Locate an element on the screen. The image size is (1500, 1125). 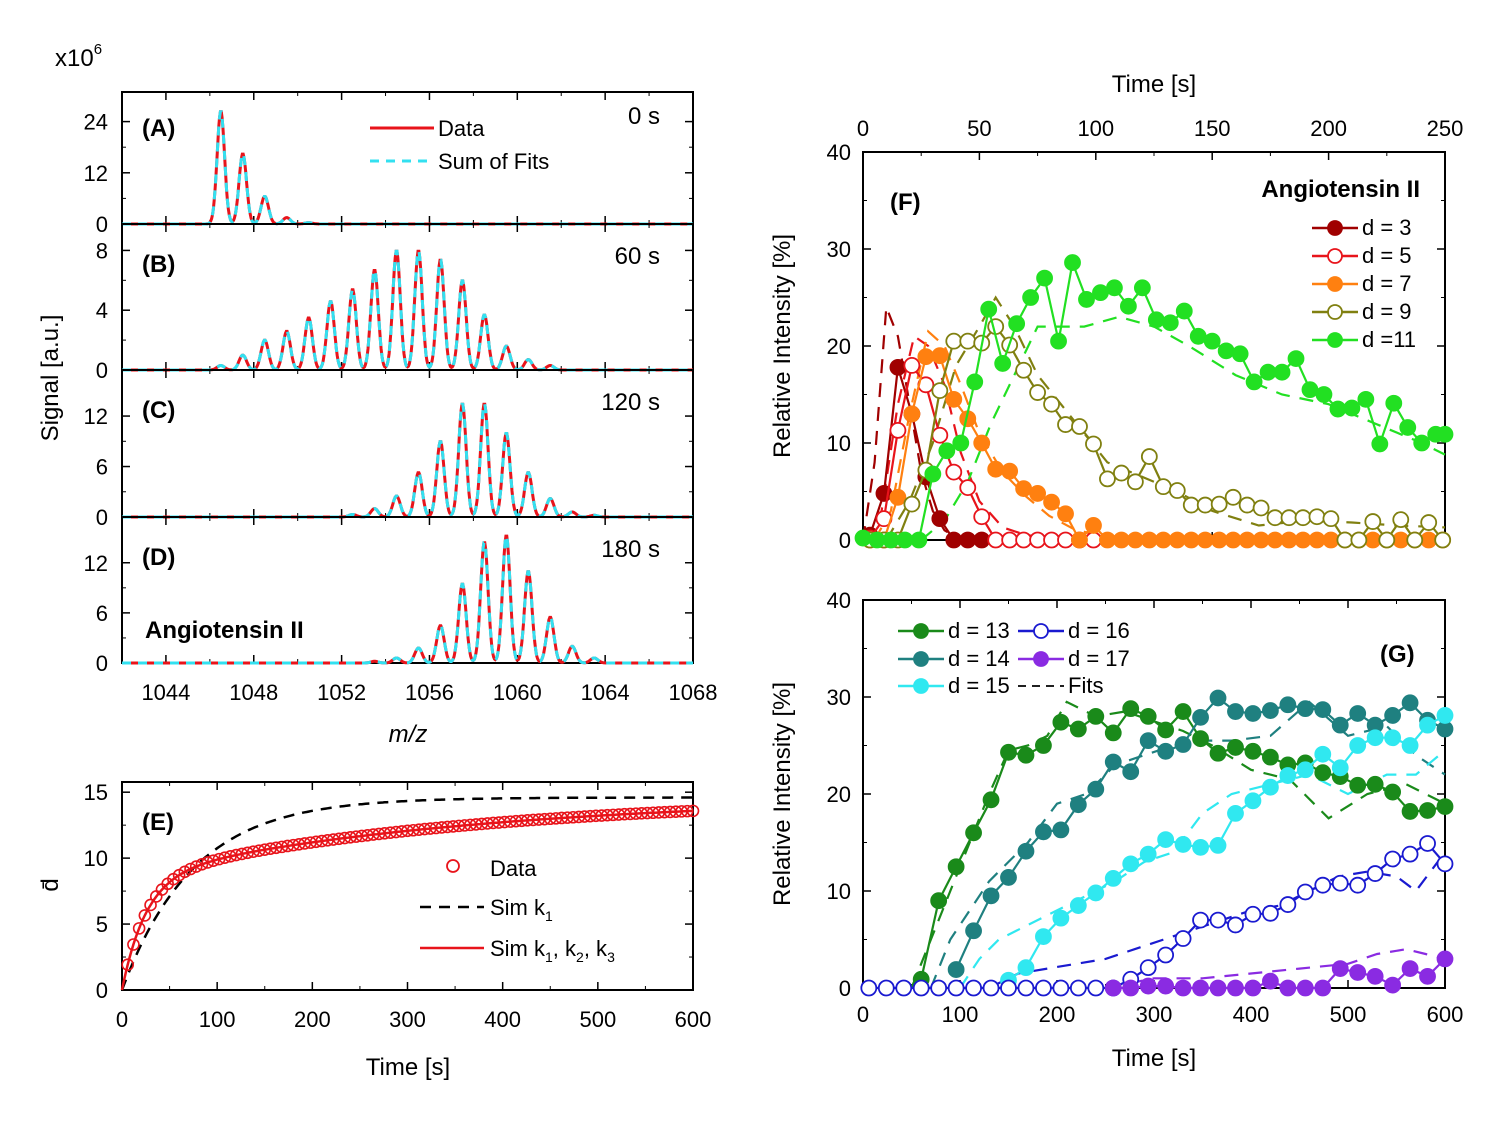
y-tick-label: 6 is located at coordinates (102, 467).